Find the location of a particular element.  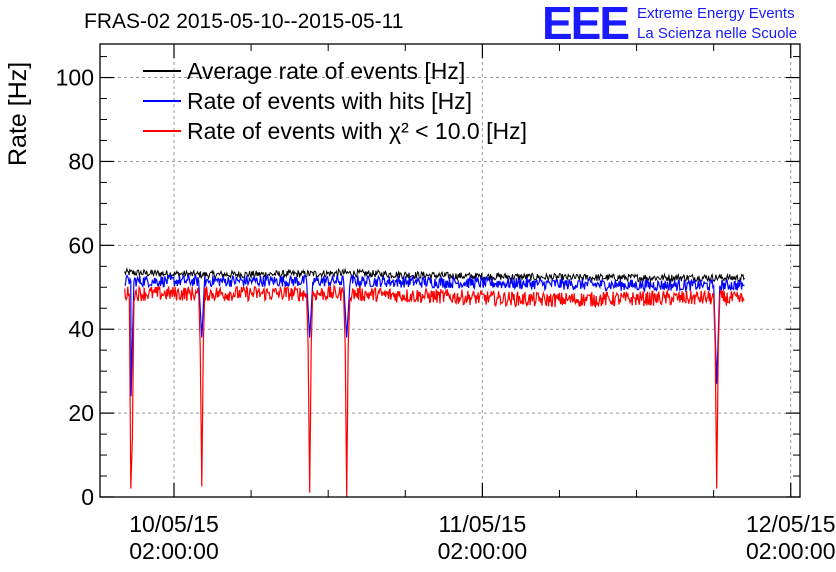

y-tick-label: 0 is located at coordinates (87, 497).